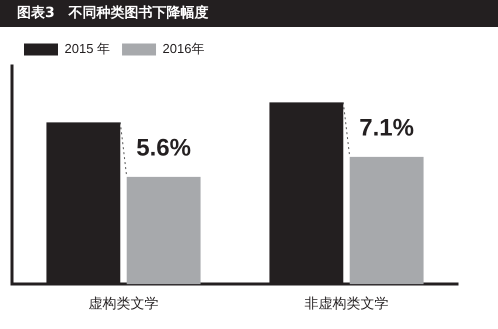 Image resolution: width=498 pixels, height=329 pixels. Describe the element at coordinates (249, 13) in the screenshot. I see `chart-title: 图表3 不同种类图书下降幅度` at that location.